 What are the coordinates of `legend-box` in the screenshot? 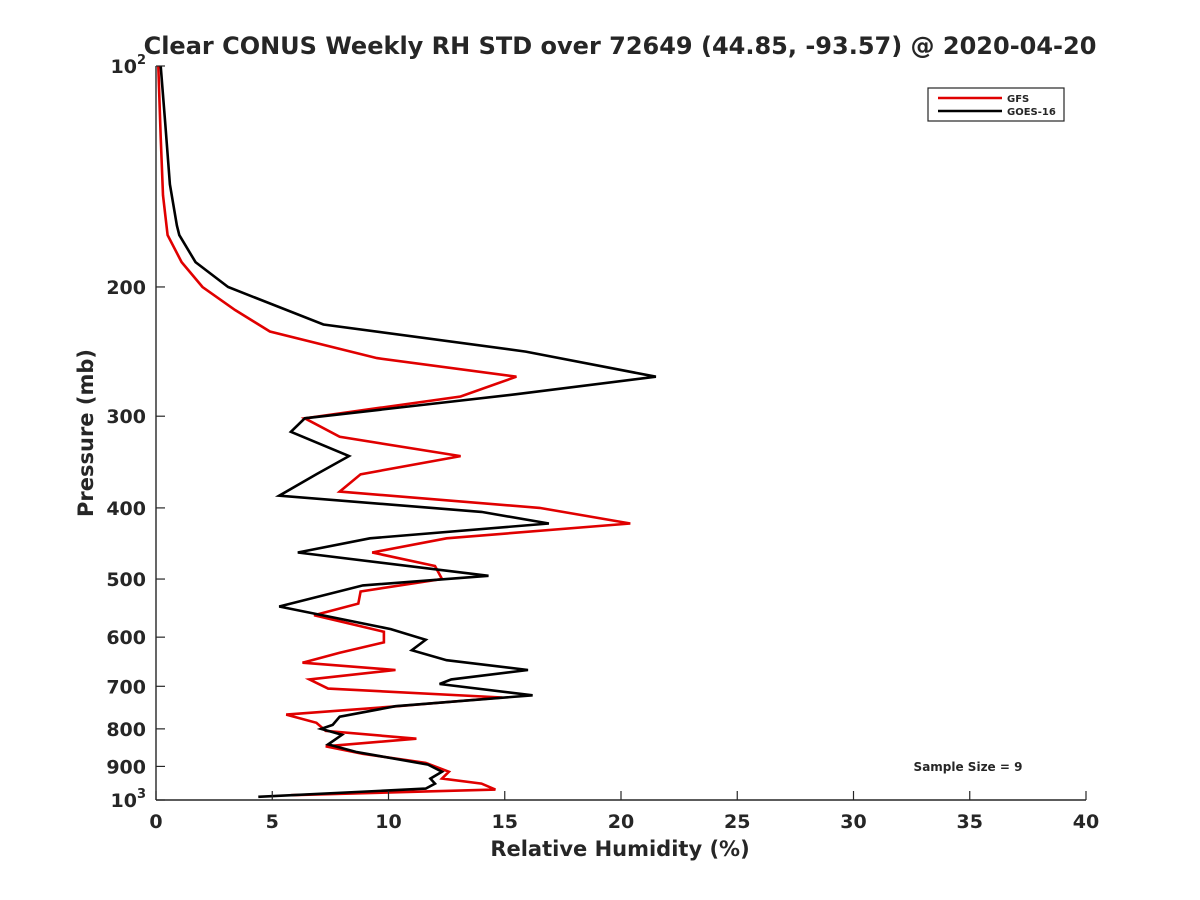 It's located at (996, 104).